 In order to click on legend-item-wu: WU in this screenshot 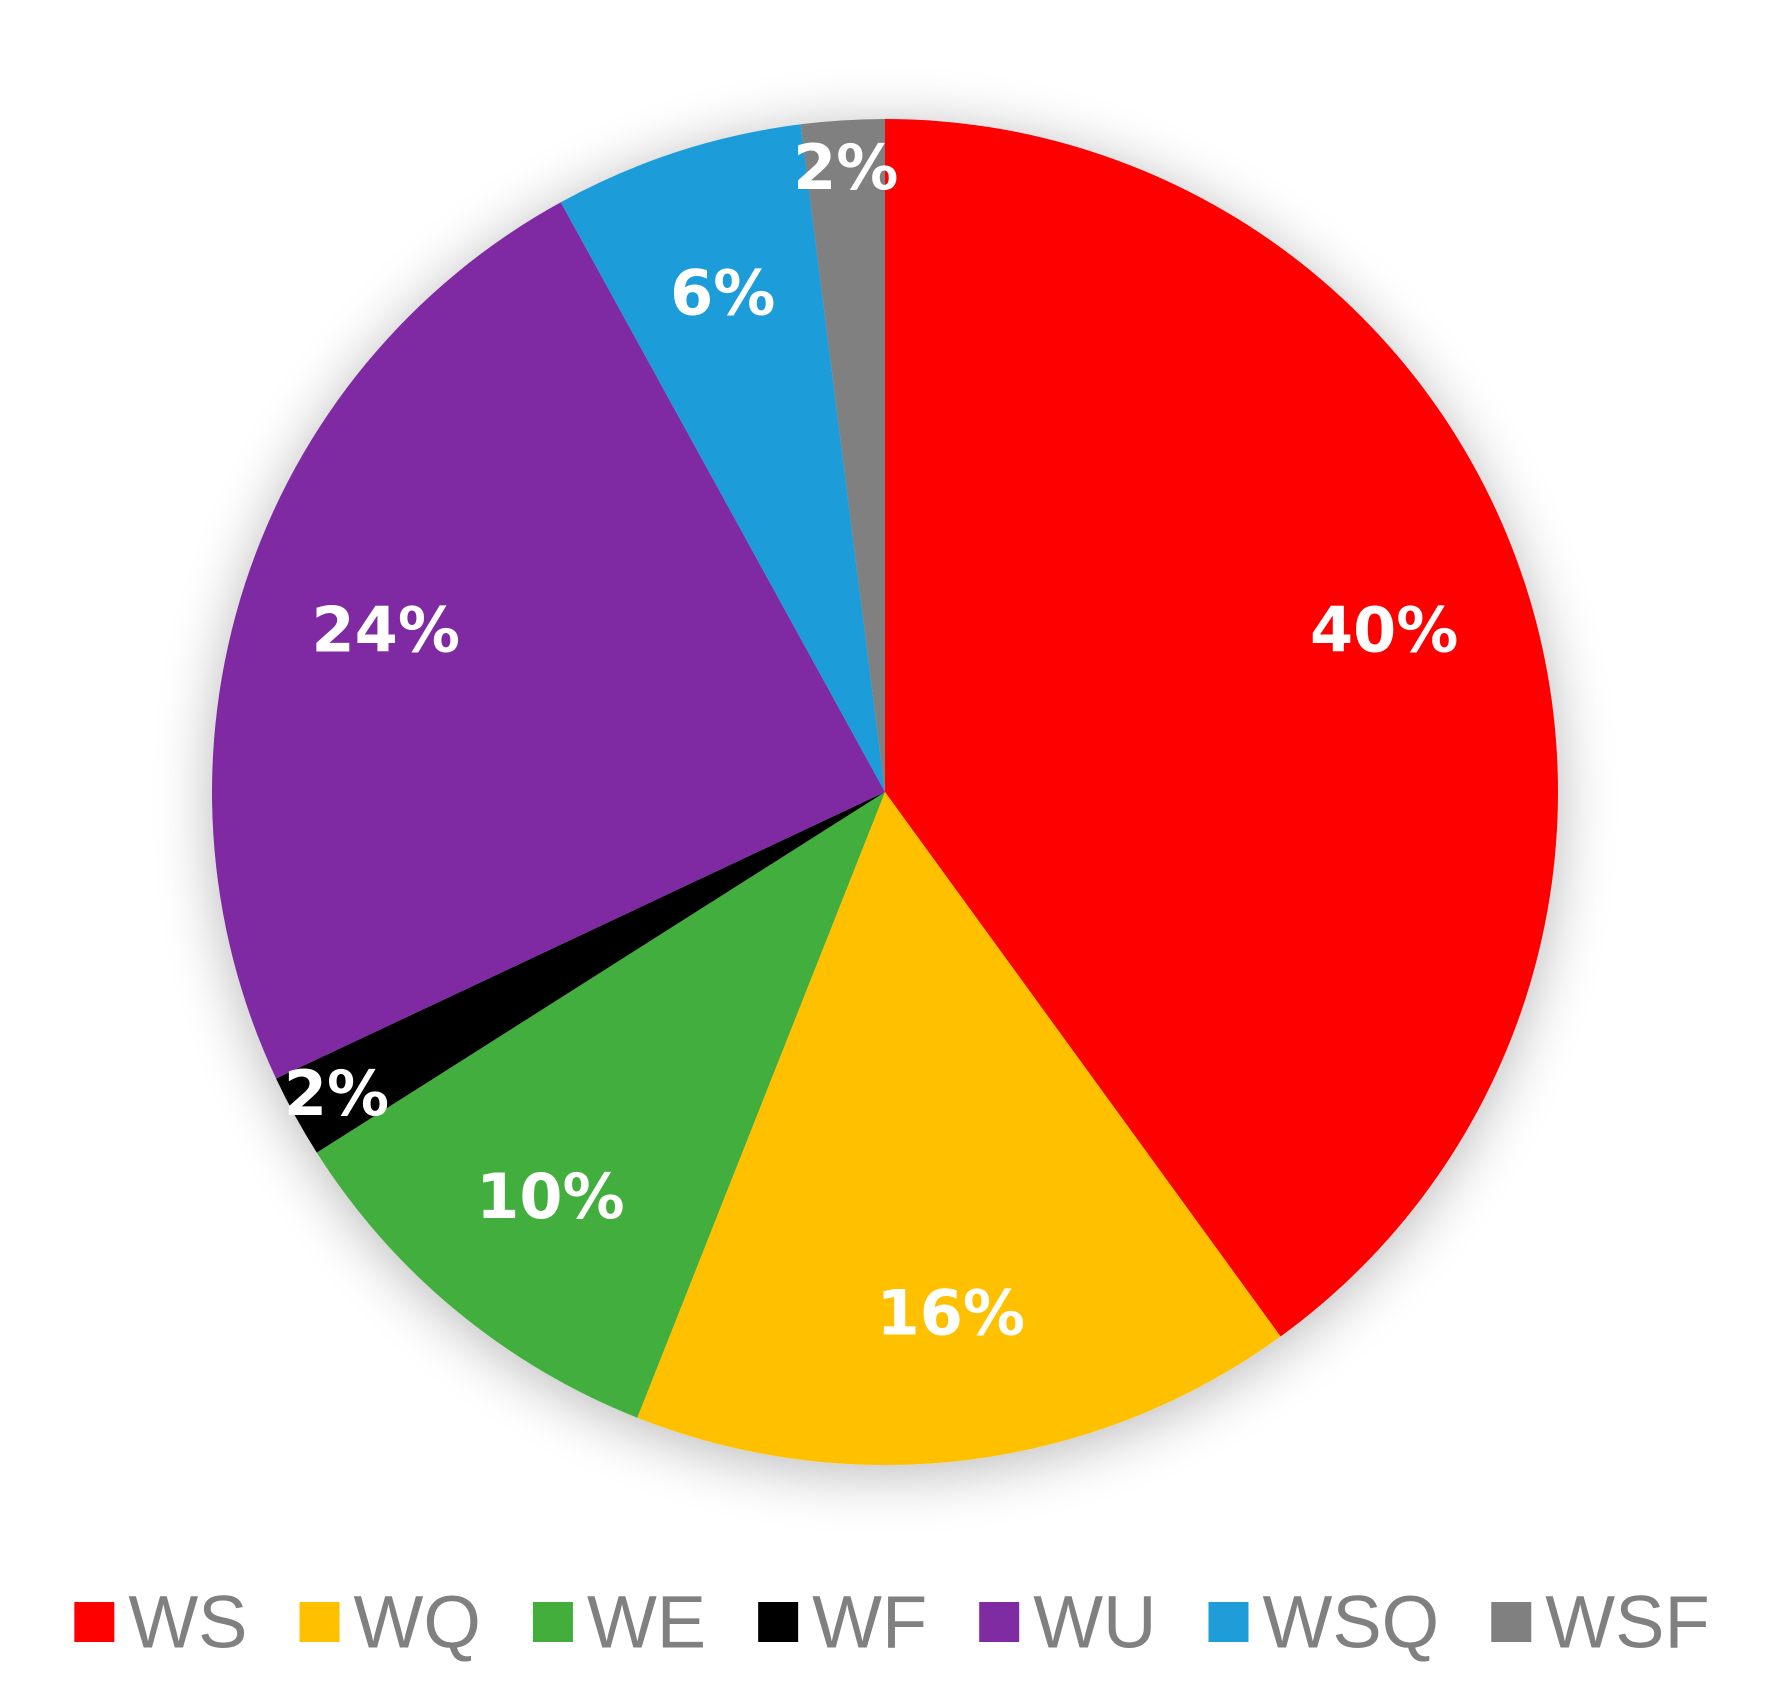, I will do `click(1067, 1622)`.